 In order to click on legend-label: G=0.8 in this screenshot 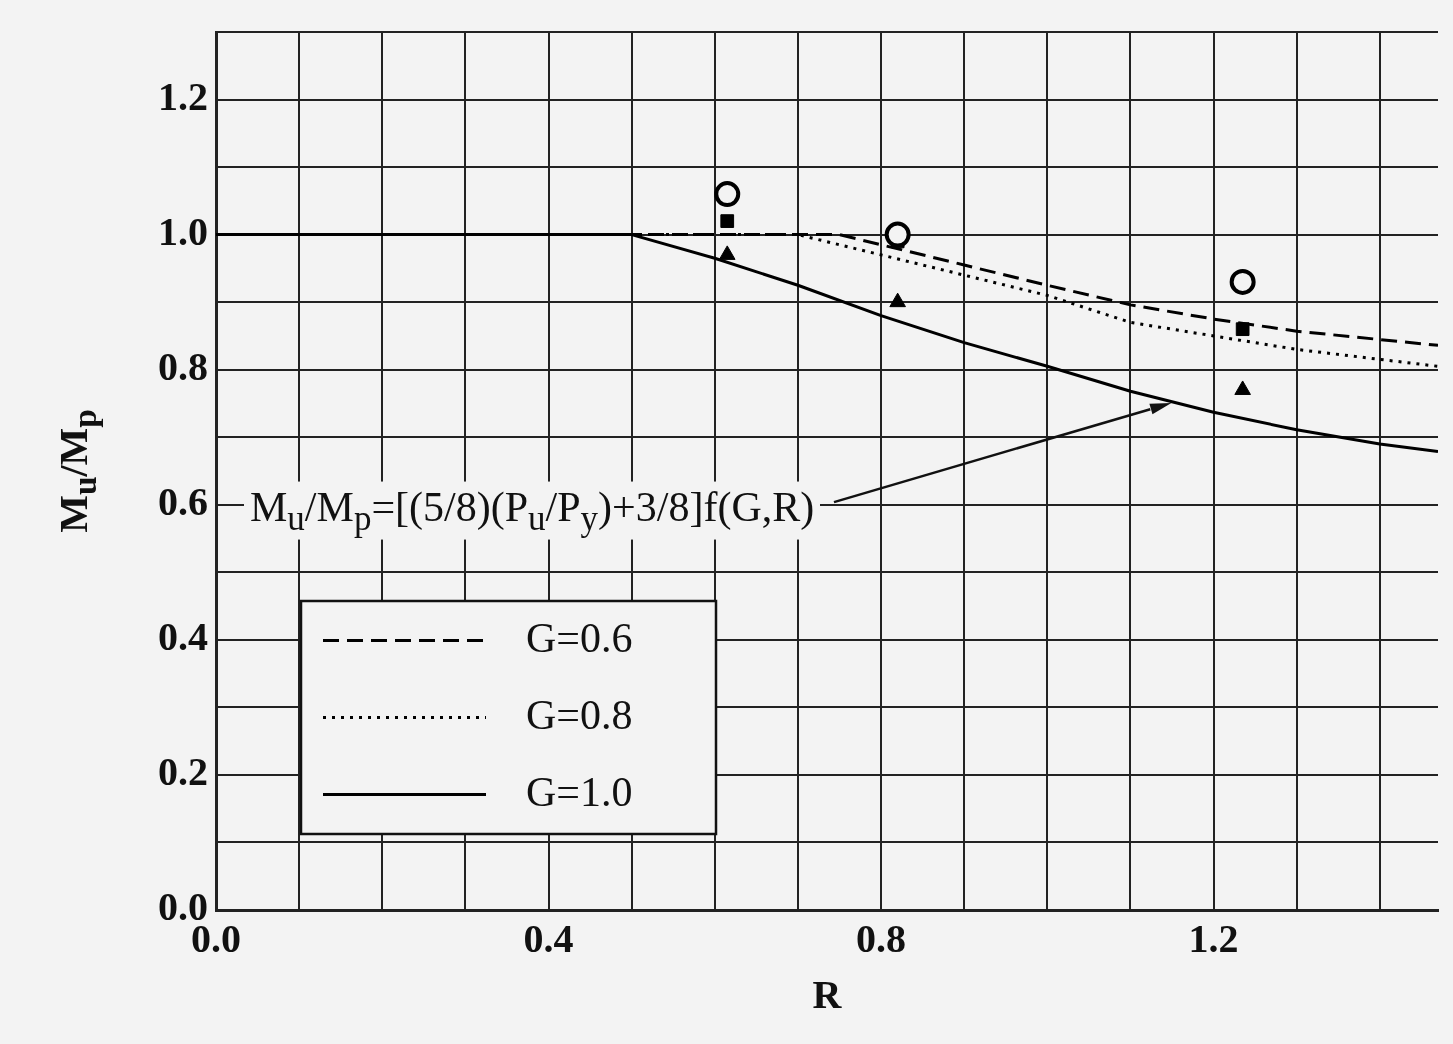, I will do `click(579, 714)`.